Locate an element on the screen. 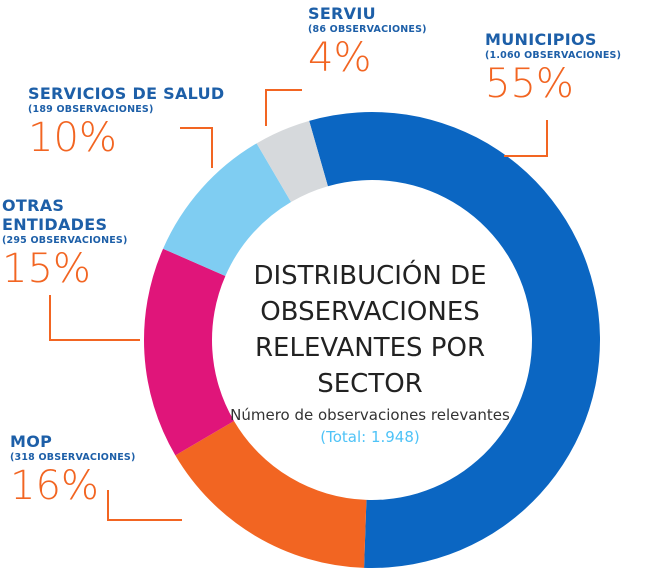 The height and width of the screenshot is (574, 650). observation-count: (318 OBSERVACIONES) is located at coordinates (73, 457).